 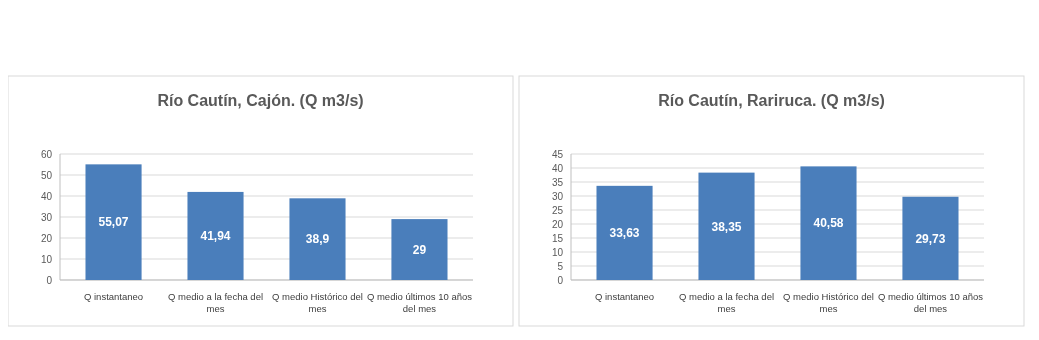 I want to click on y-tick-label: 5, so click(x=560, y=266).